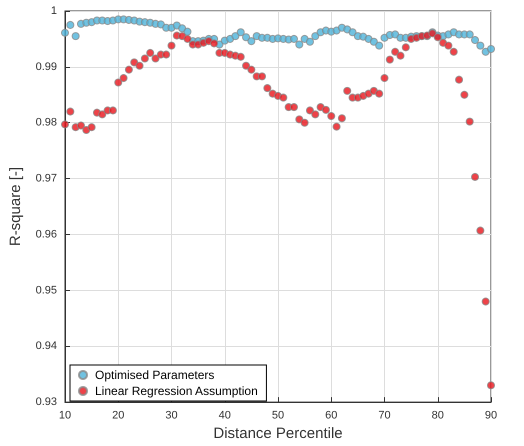 The image size is (524, 446). Describe the element at coordinates (278, 416) in the screenshot. I see `x-tick-label: 50` at that location.